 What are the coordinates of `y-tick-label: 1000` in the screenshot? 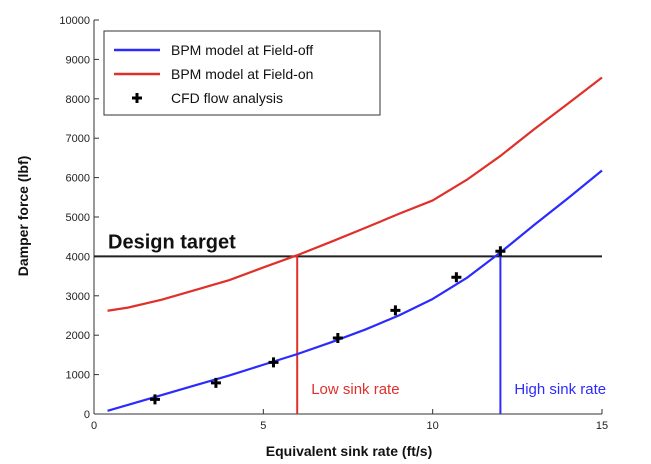 It's located at (78, 376).